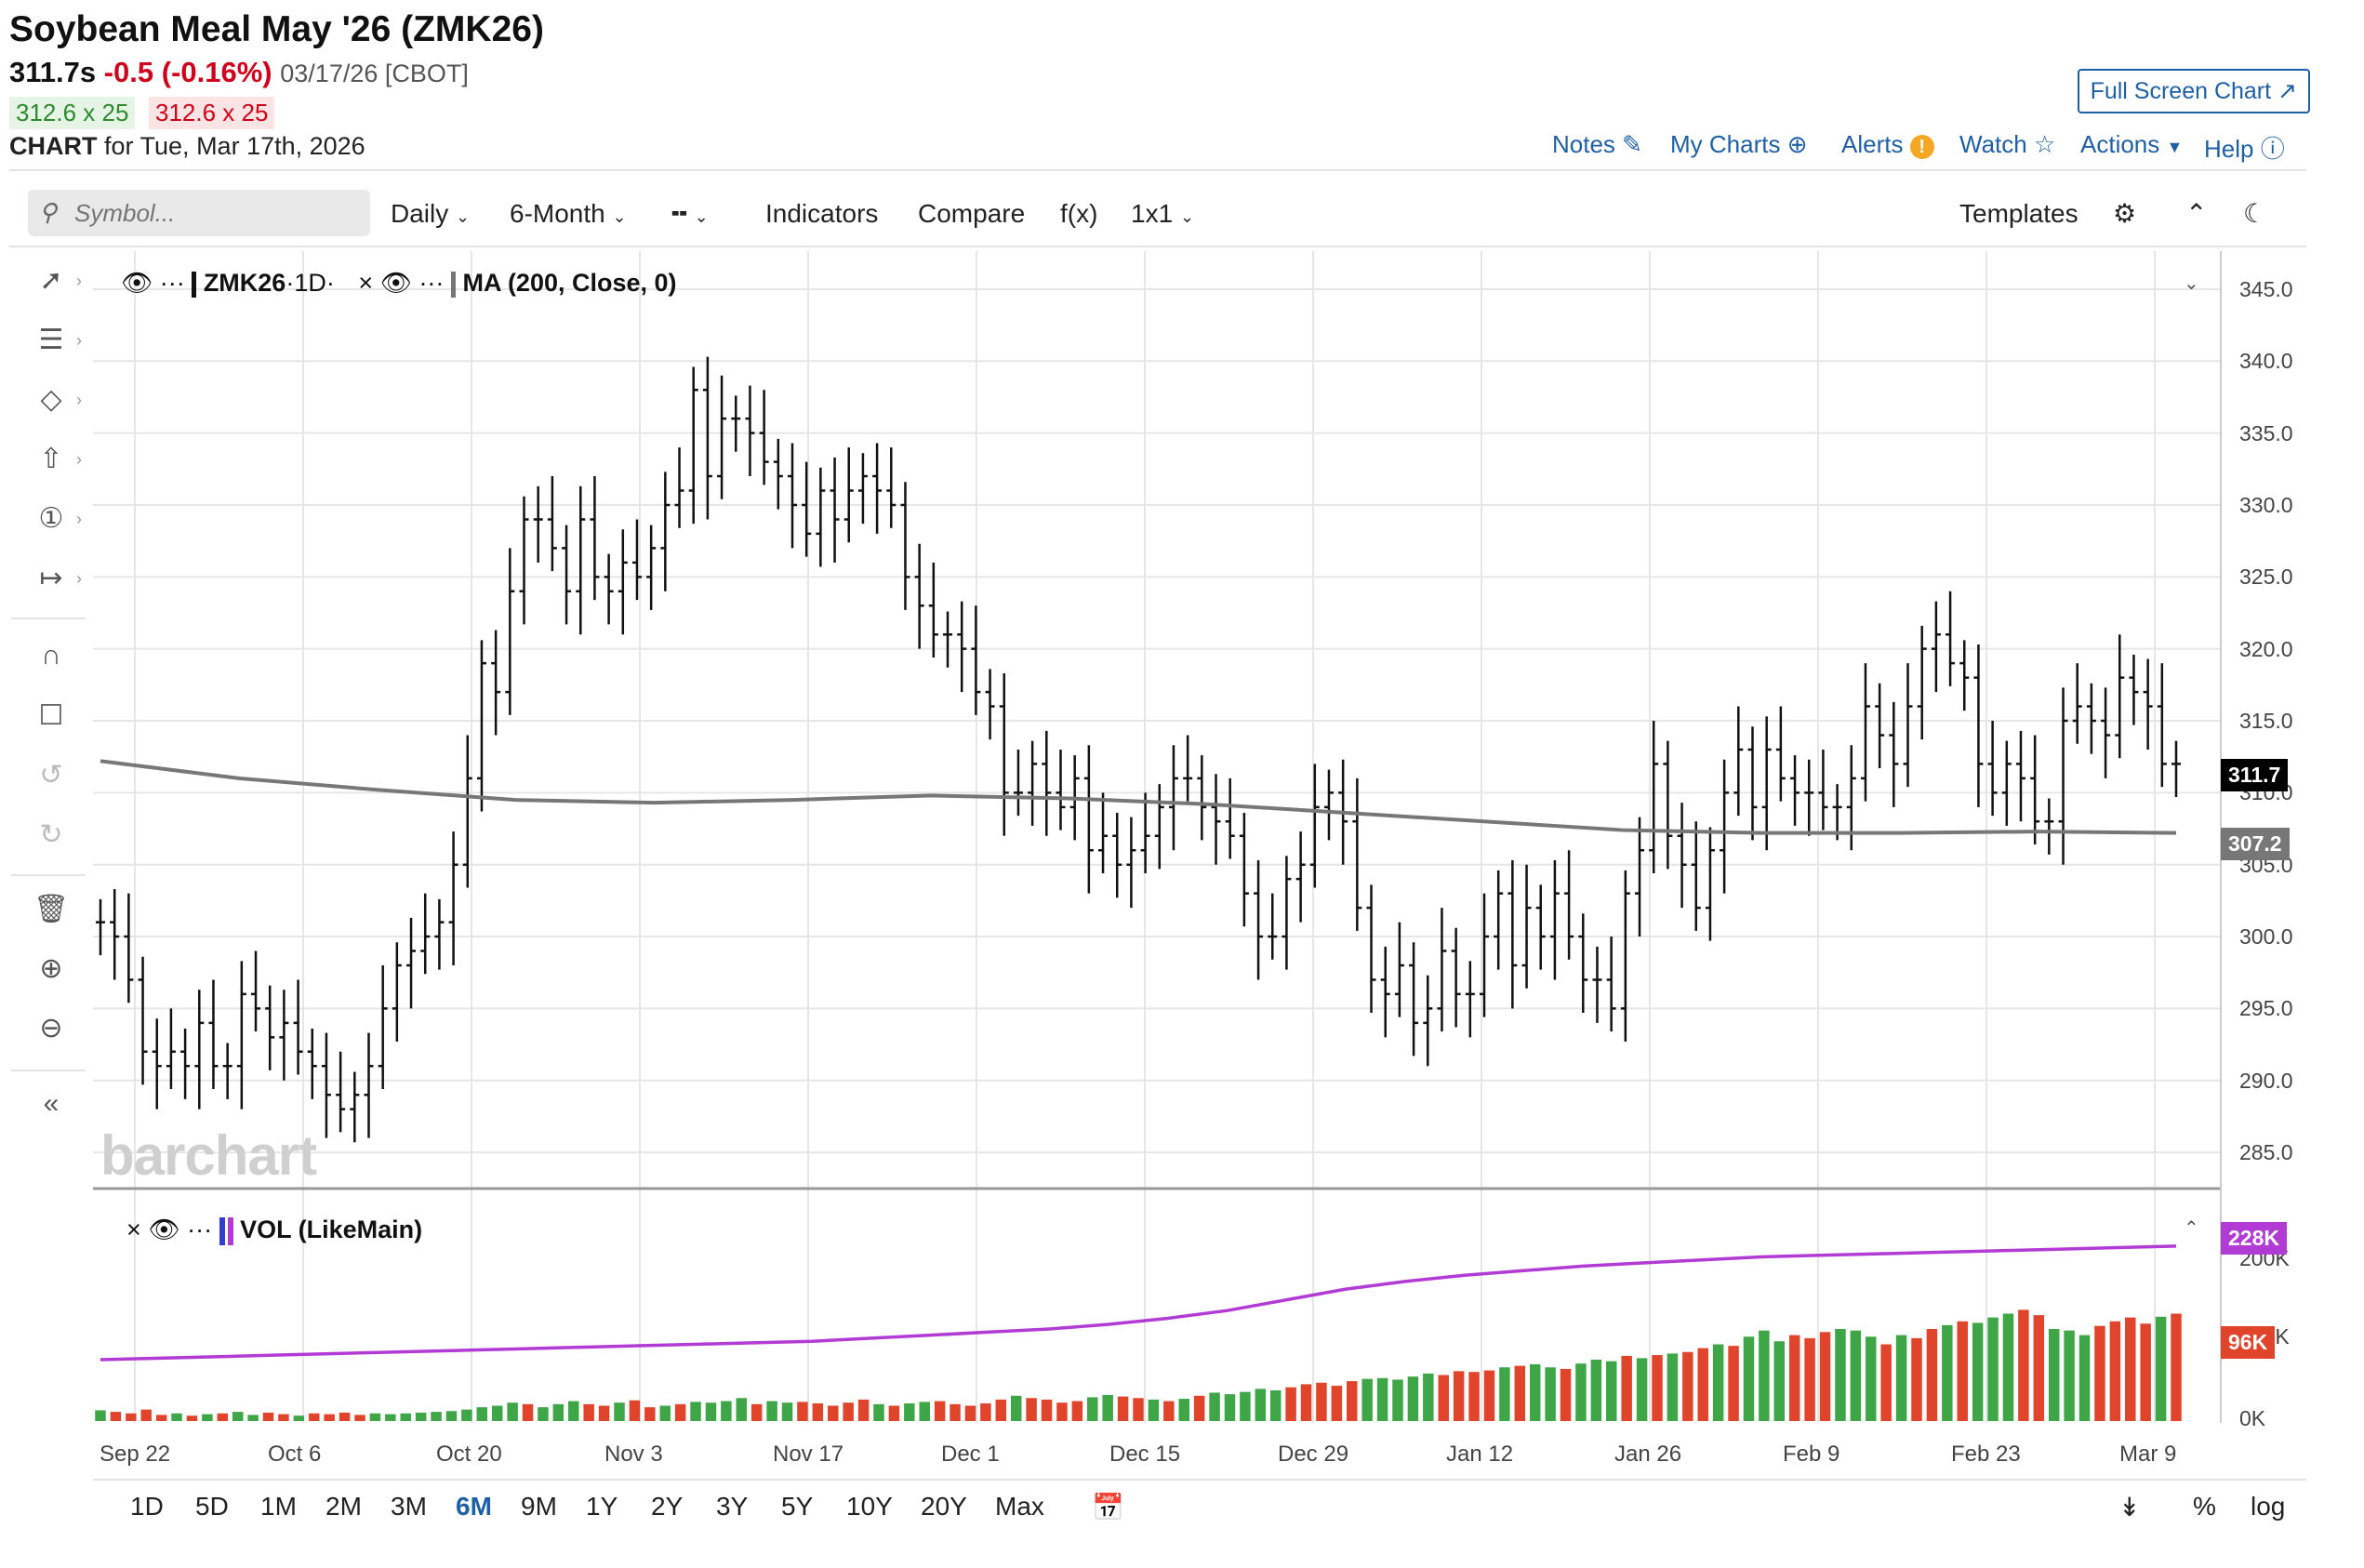 The width and height of the screenshot is (2364, 1568). Describe the element at coordinates (1079, 213) in the screenshot. I see `fx-button: f(x)` at that location.